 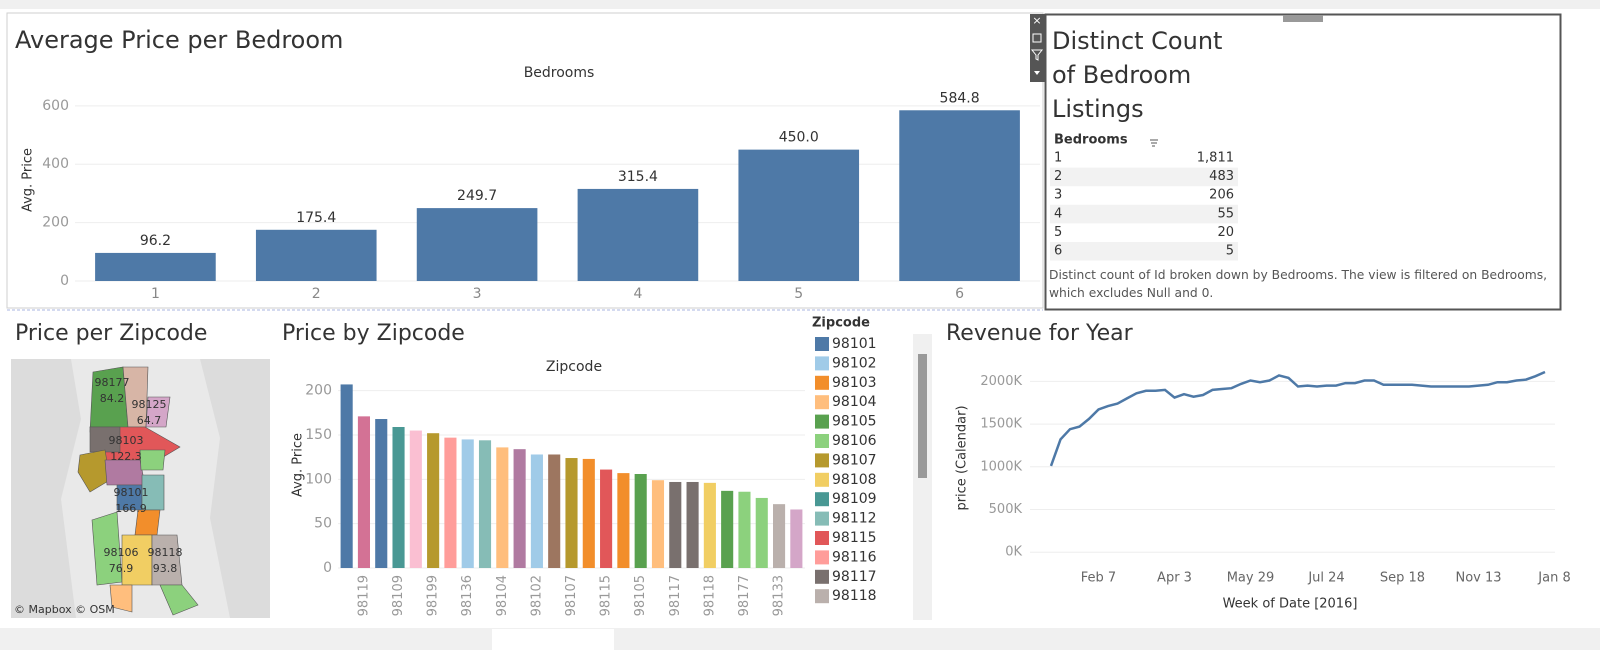 I want to click on toolbar, so click(x=1037, y=48).